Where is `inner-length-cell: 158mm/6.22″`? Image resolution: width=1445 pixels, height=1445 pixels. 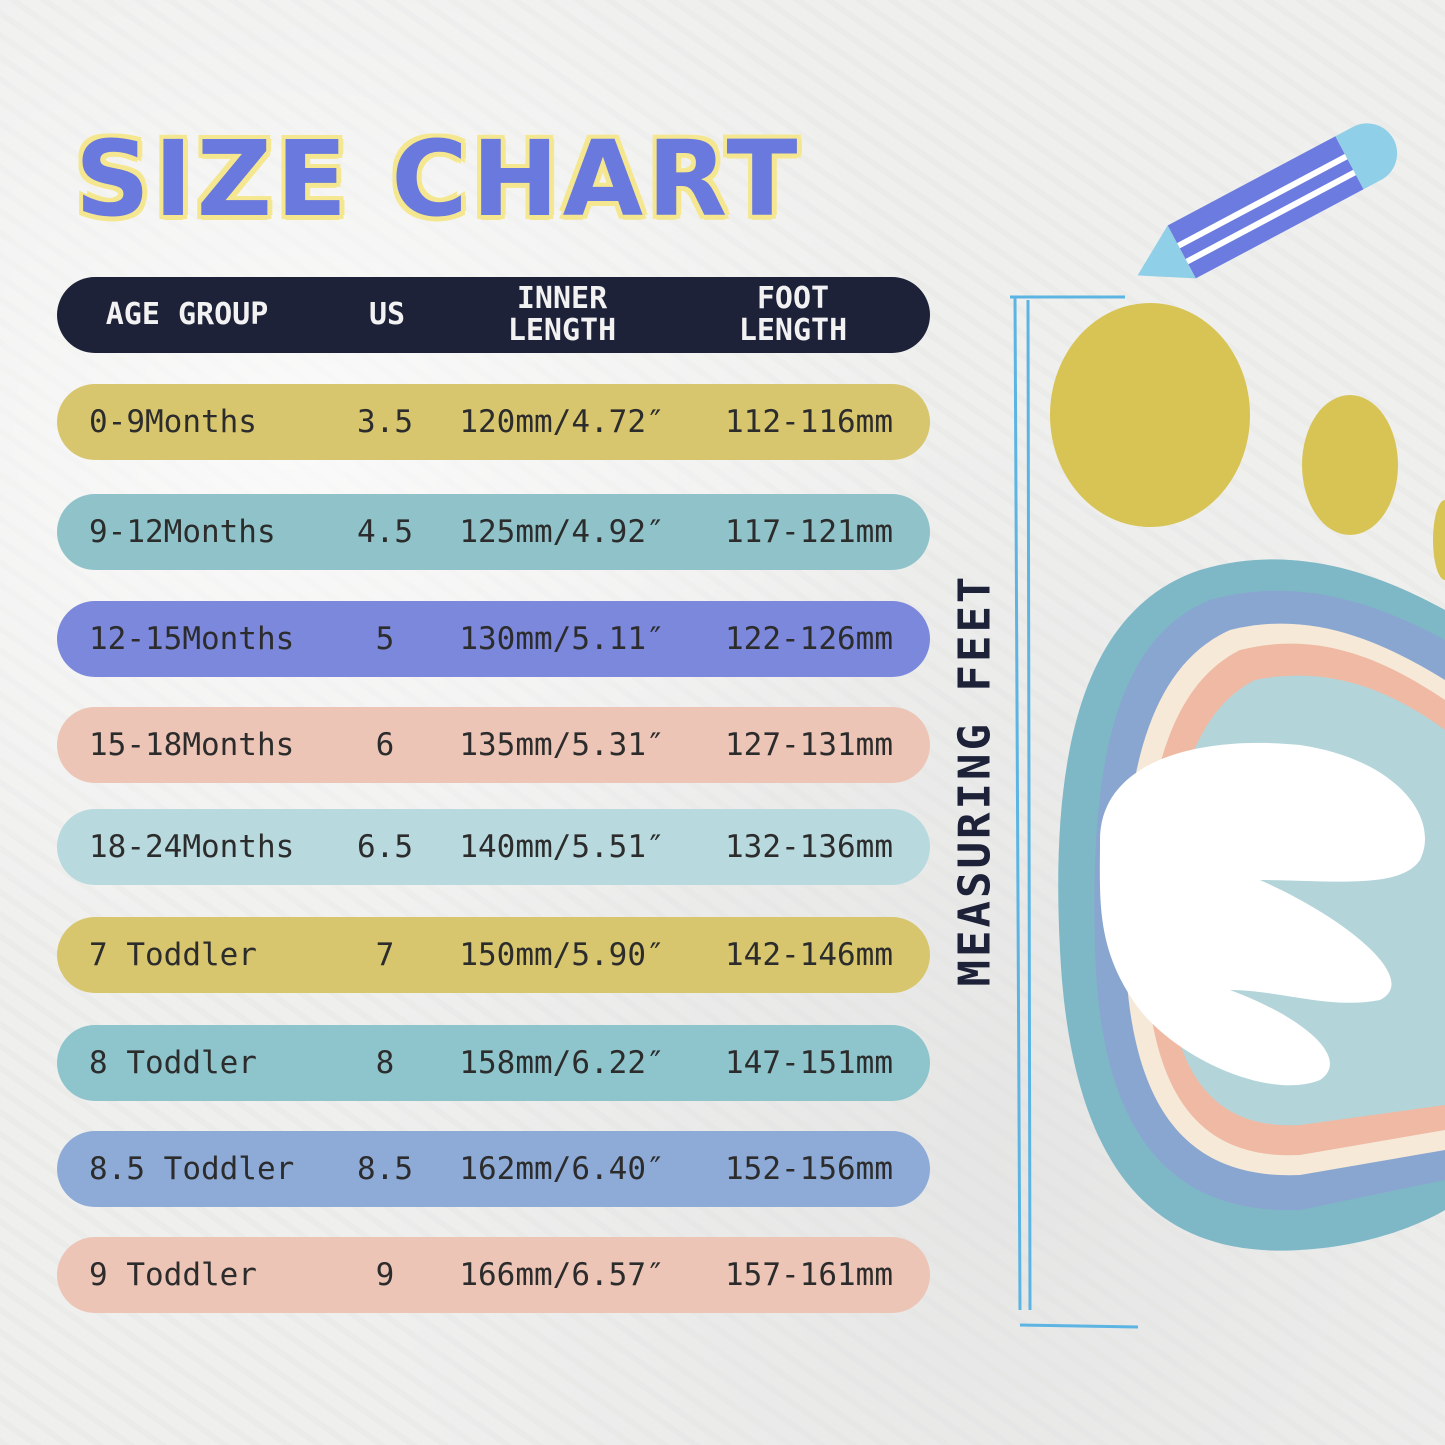 inner-length-cell: 158mm/6.22″ is located at coordinates (562, 1063).